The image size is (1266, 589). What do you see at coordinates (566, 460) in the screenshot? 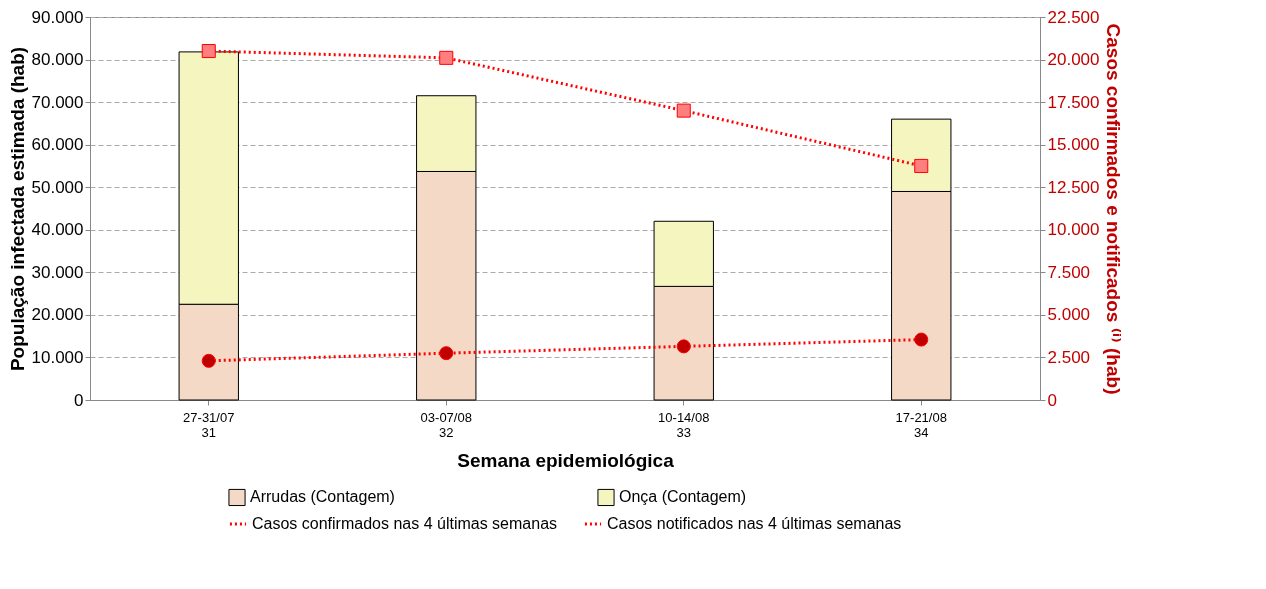
I see `x-axis-title: Semana epidemiológica` at bounding box center [566, 460].